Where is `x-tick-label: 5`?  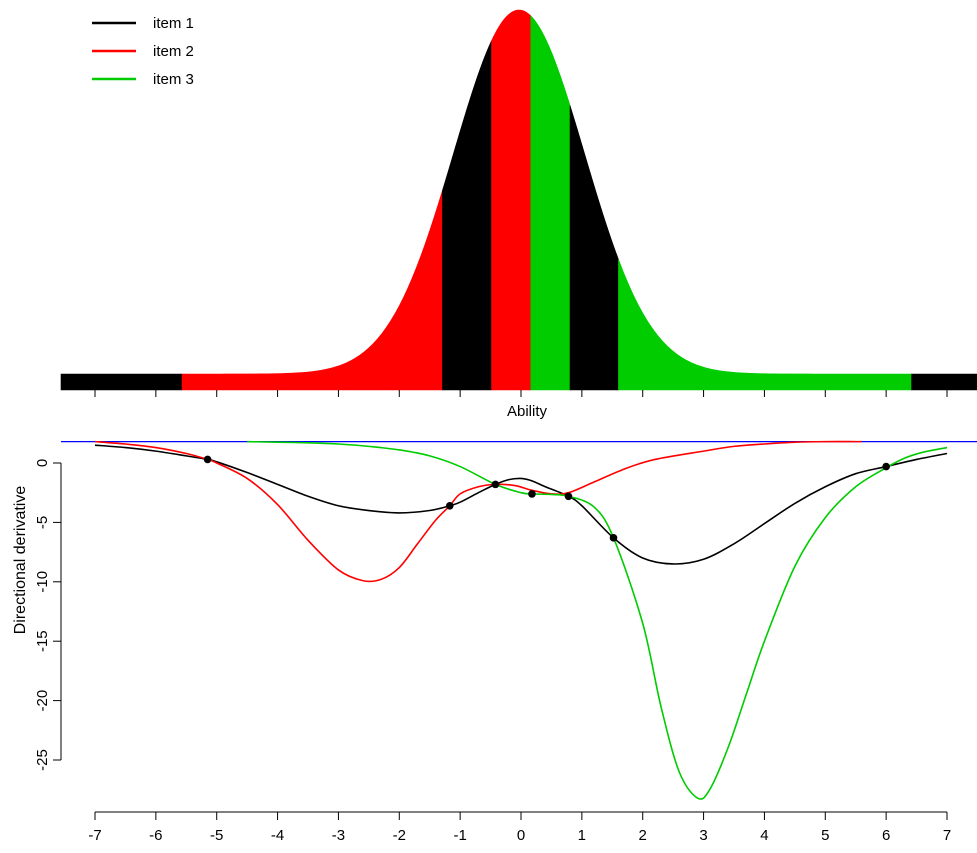 x-tick-label: 5 is located at coordinates (825, 835).